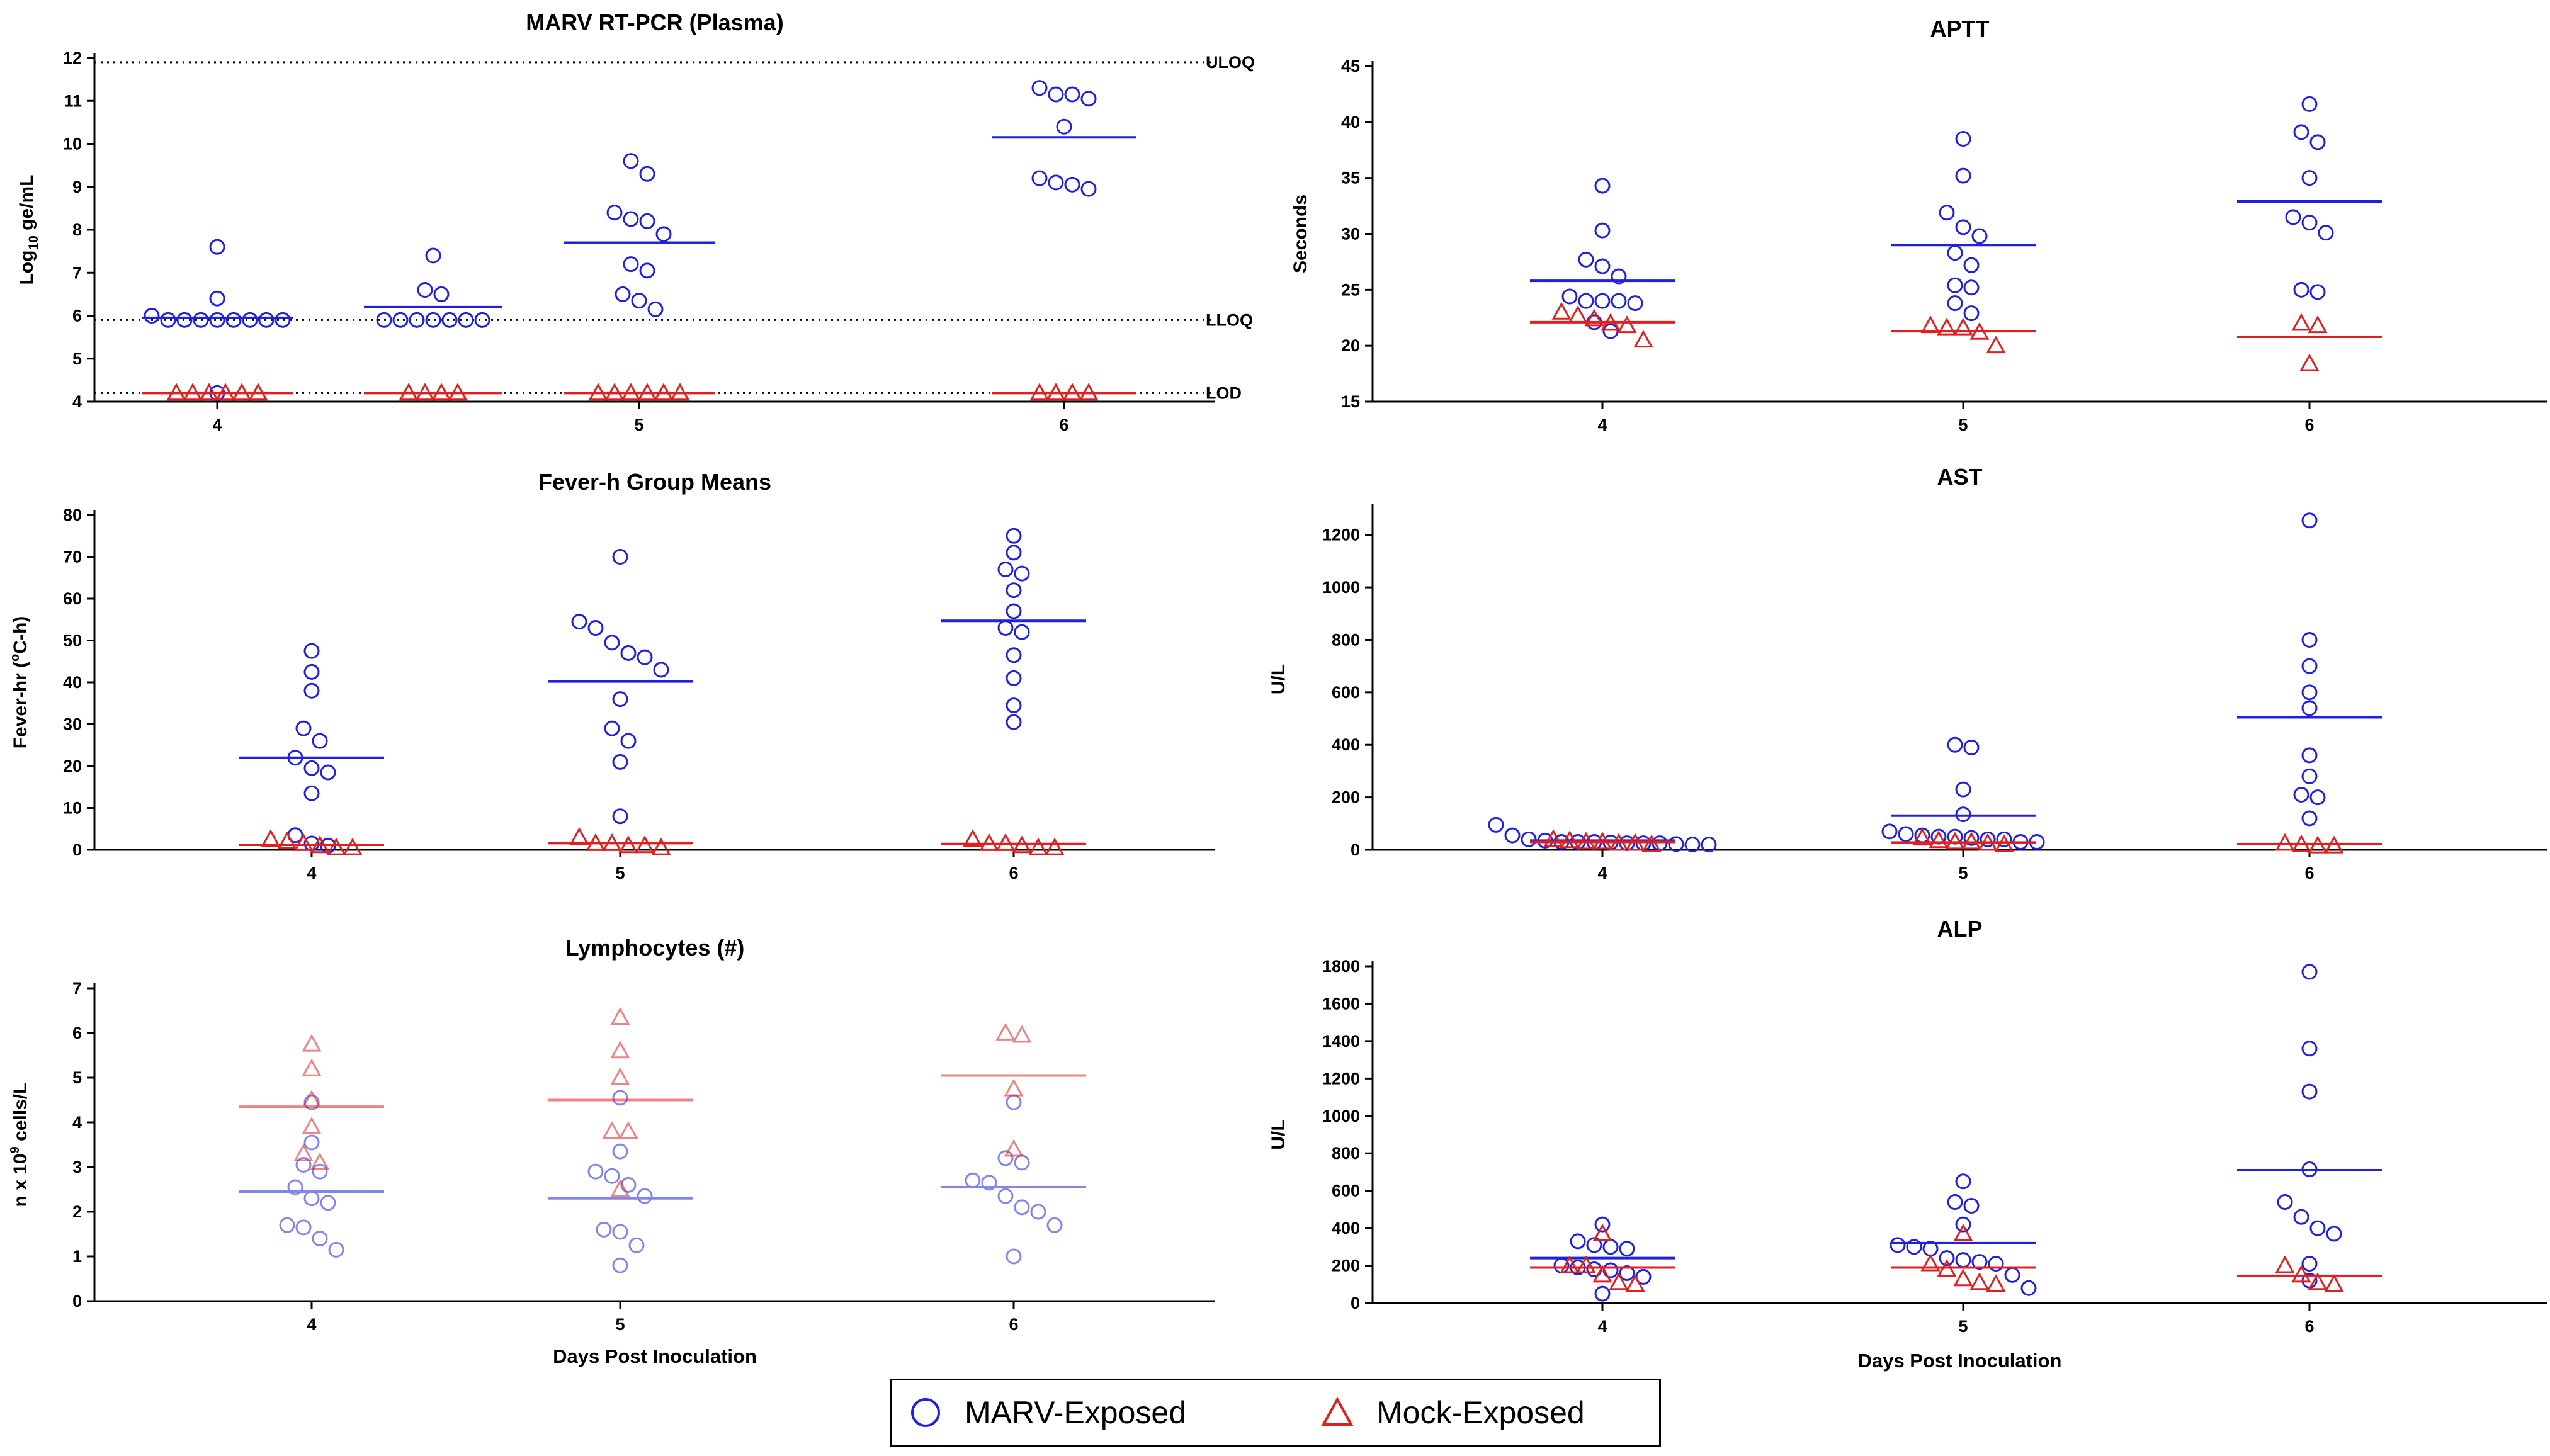  Describe the element at coordinates (77, 401) in the screenshot. I see `y-tick-label: 4` at that location.